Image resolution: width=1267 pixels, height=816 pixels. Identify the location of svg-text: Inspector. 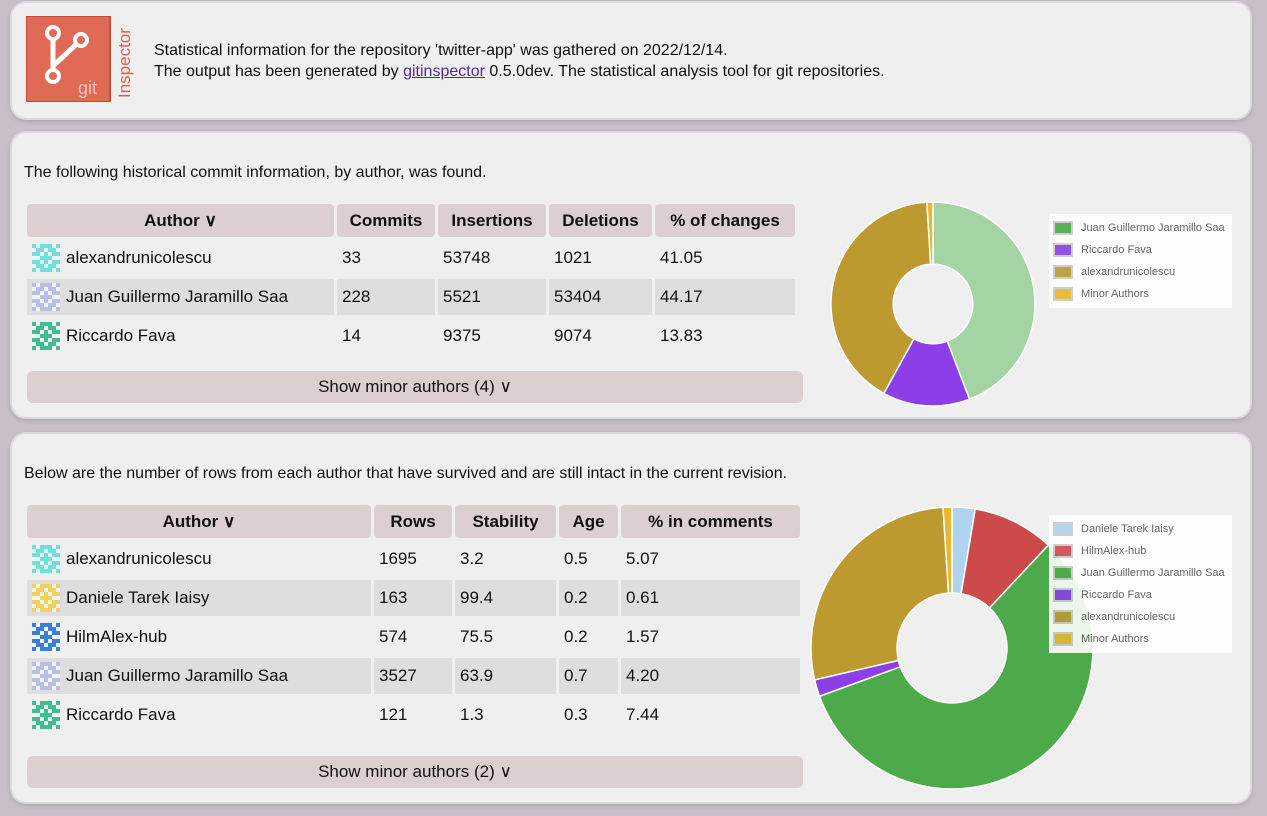
(124, 63).